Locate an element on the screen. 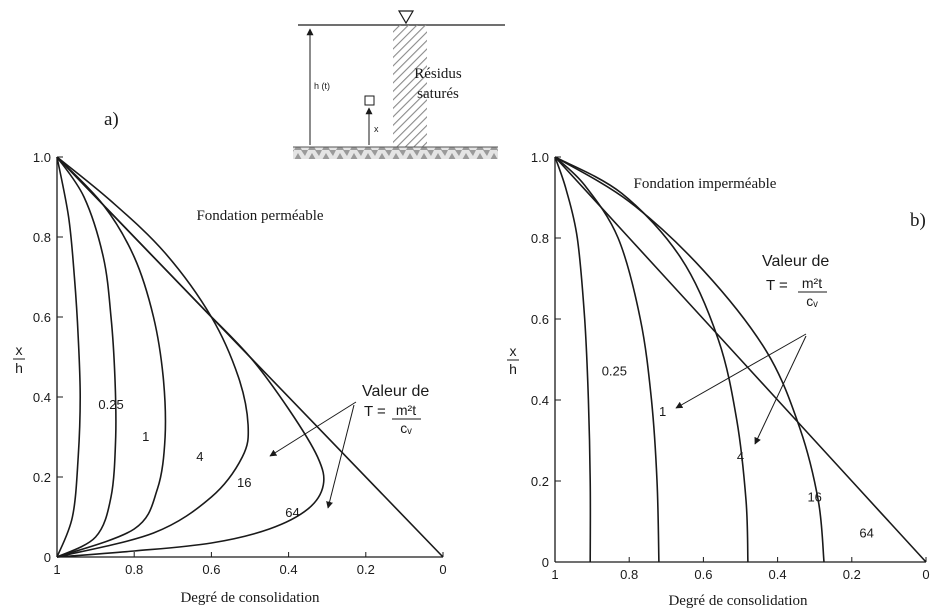 This screenshot has height=608, width=931. chart-a-ylabel-num: x is located at coordinates (19, 350).